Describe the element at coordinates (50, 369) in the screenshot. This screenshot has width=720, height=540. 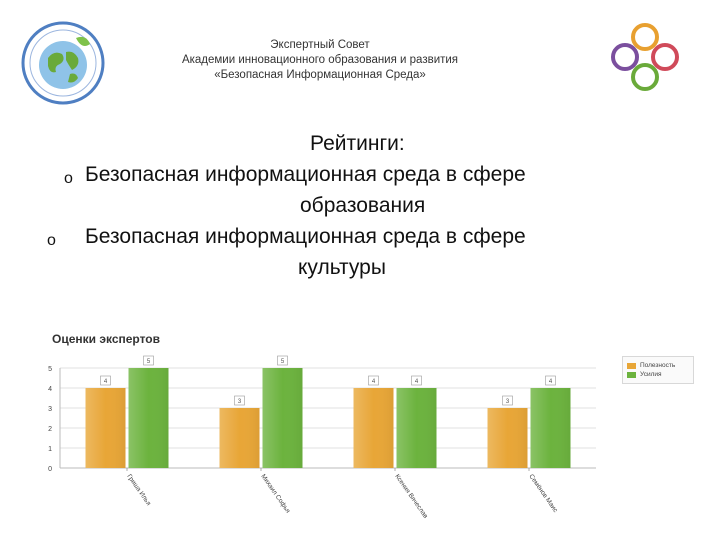
I see `y-tick-label: 5` at that location.